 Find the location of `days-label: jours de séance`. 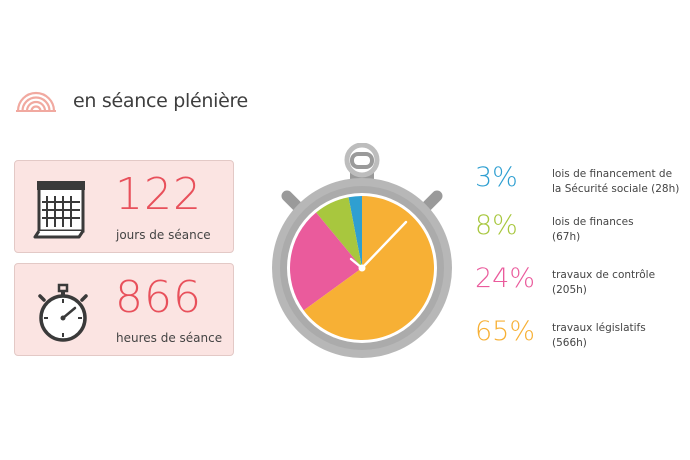

days-label: jours de séance is located at coordinates (163, 235).